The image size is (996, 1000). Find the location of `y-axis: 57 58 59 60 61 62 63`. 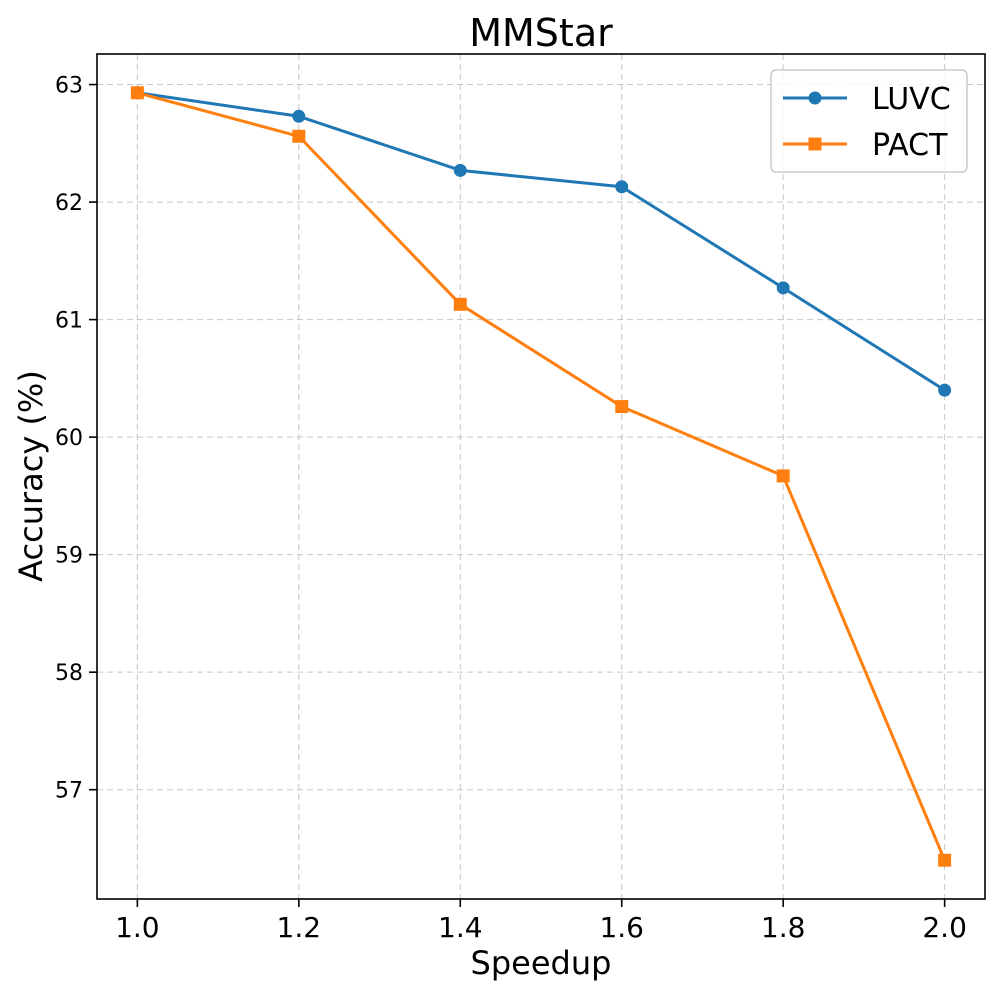

y-axis: 57 58 59 60 61 62 63 is located at coordinates (76, 439).